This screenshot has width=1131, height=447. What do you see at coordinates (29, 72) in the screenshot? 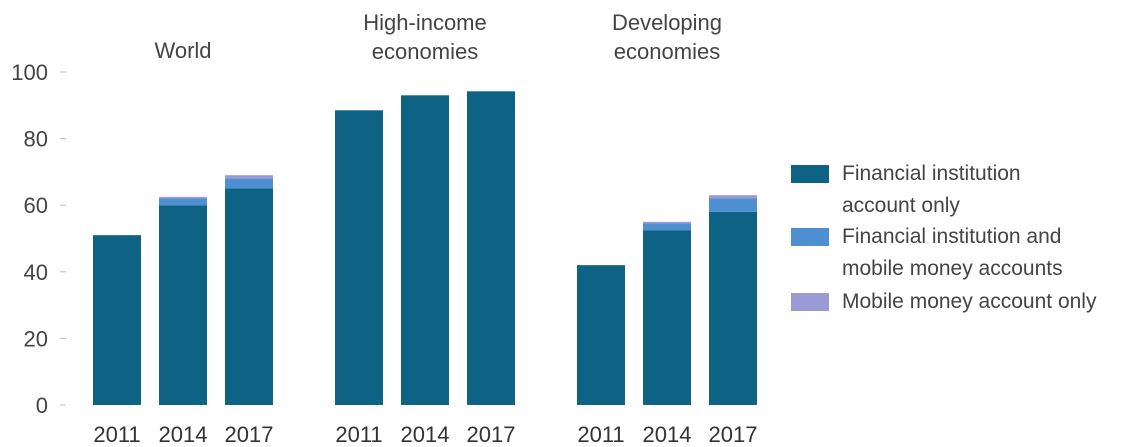
I see `y-tick-label: 100` at bounding box center [29, 72].